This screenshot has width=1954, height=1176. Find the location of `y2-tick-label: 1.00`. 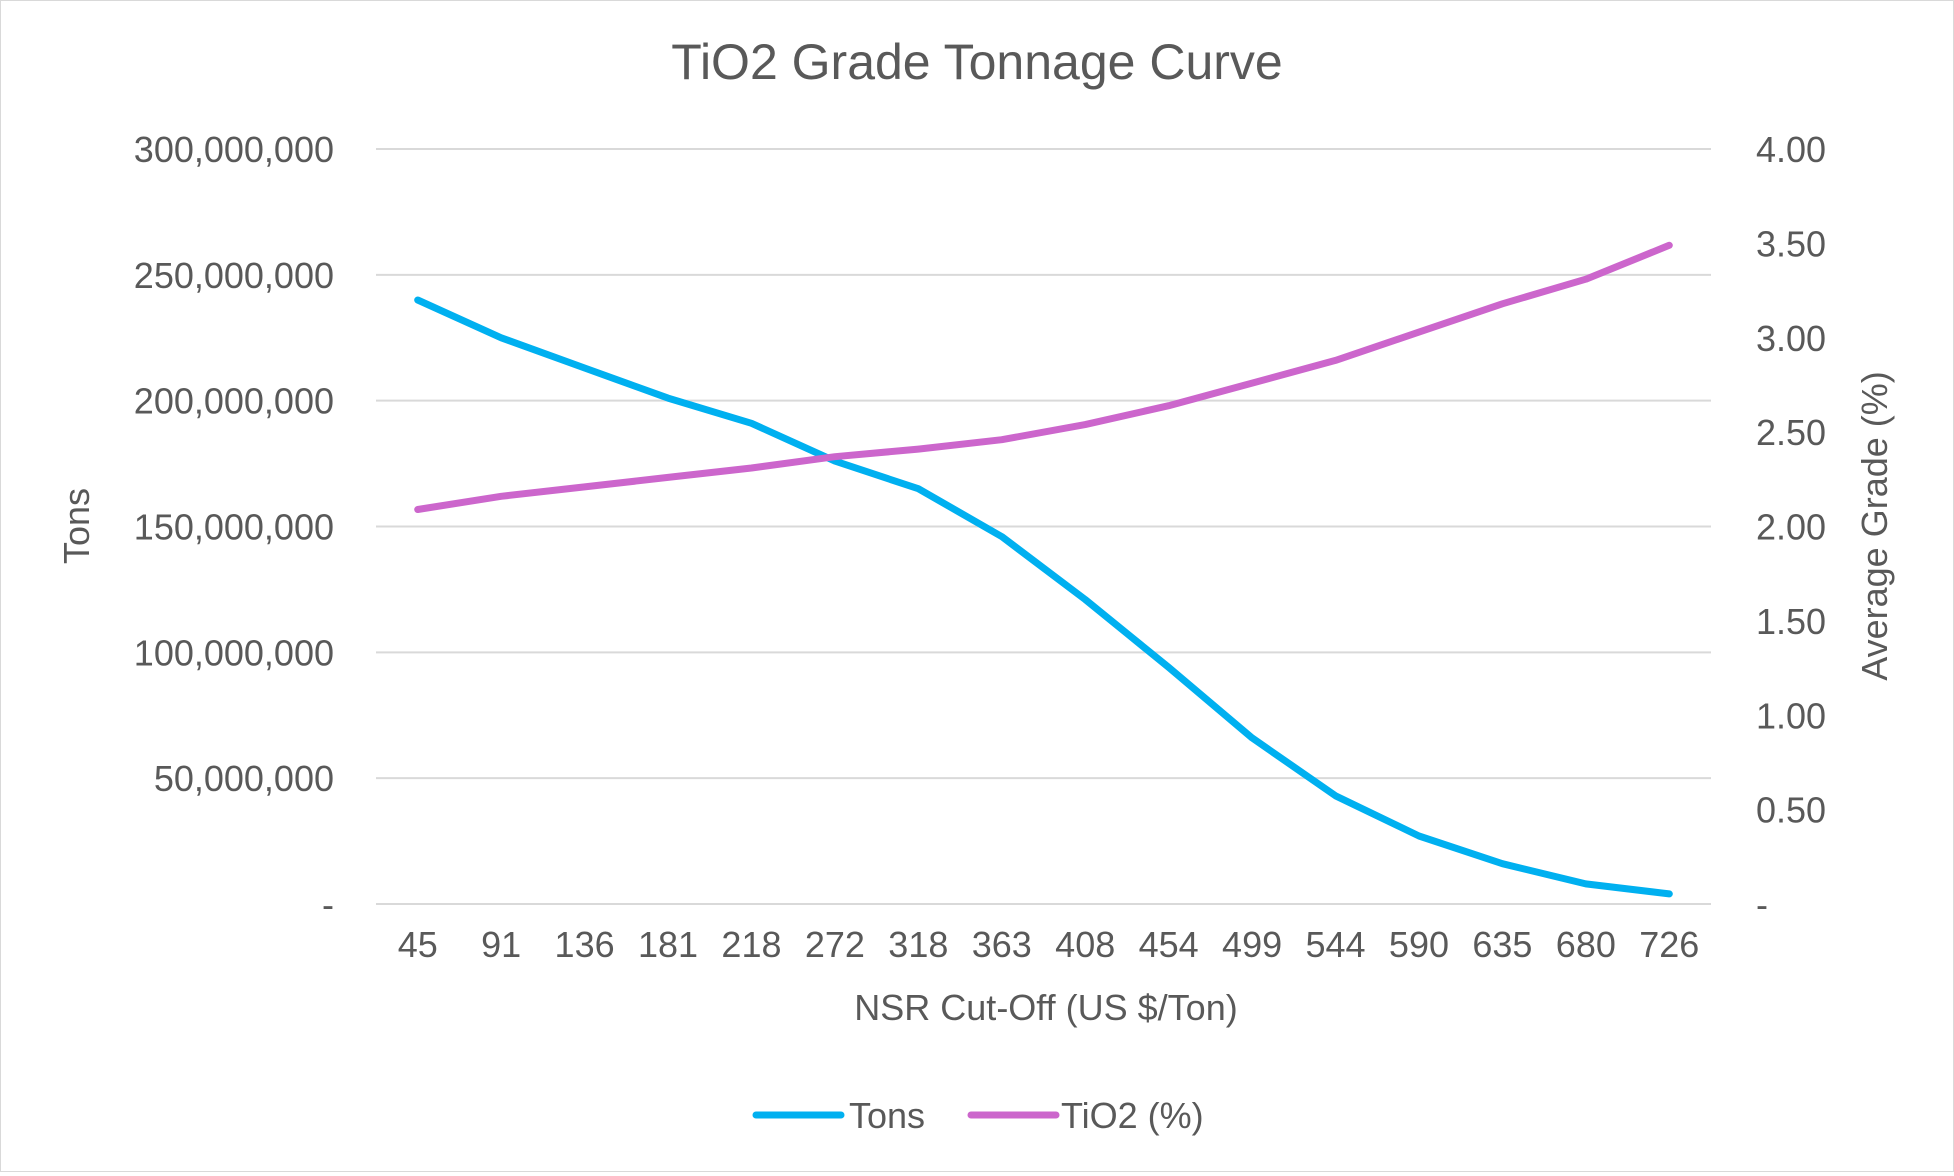

y2-tick-label: 1.00 is located at coordinates (1791, 715).